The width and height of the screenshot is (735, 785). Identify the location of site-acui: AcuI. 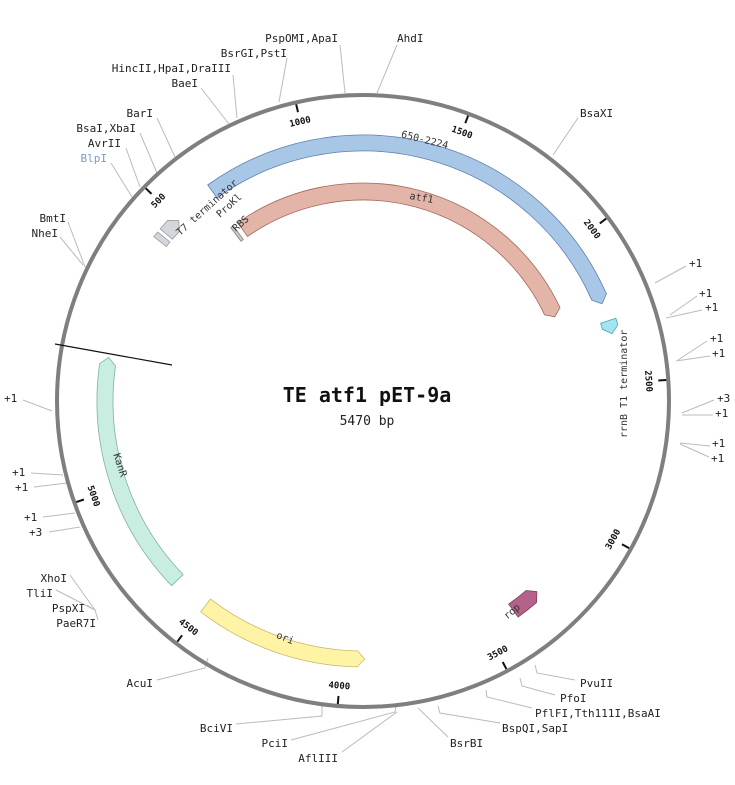
(140, 683).